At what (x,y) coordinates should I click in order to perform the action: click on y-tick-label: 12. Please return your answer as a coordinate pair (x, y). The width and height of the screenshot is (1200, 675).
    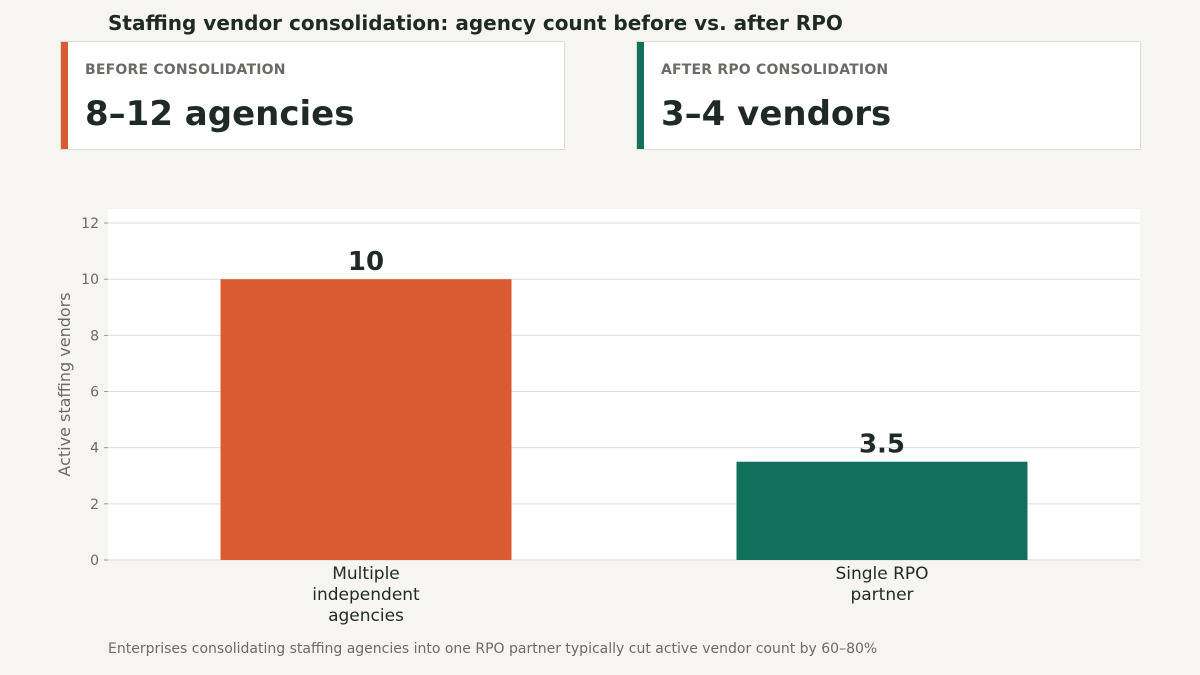
    Looking at the image, I should click on (90, 224).